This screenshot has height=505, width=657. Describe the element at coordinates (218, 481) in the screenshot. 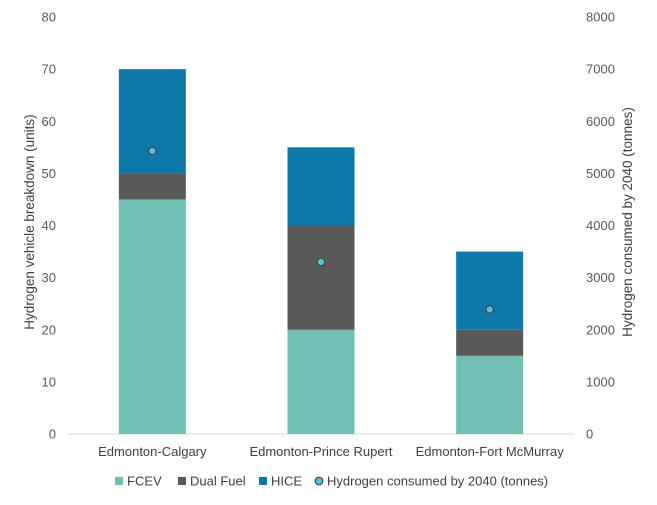

I see `legend-label: Dual Fuel` at that location.